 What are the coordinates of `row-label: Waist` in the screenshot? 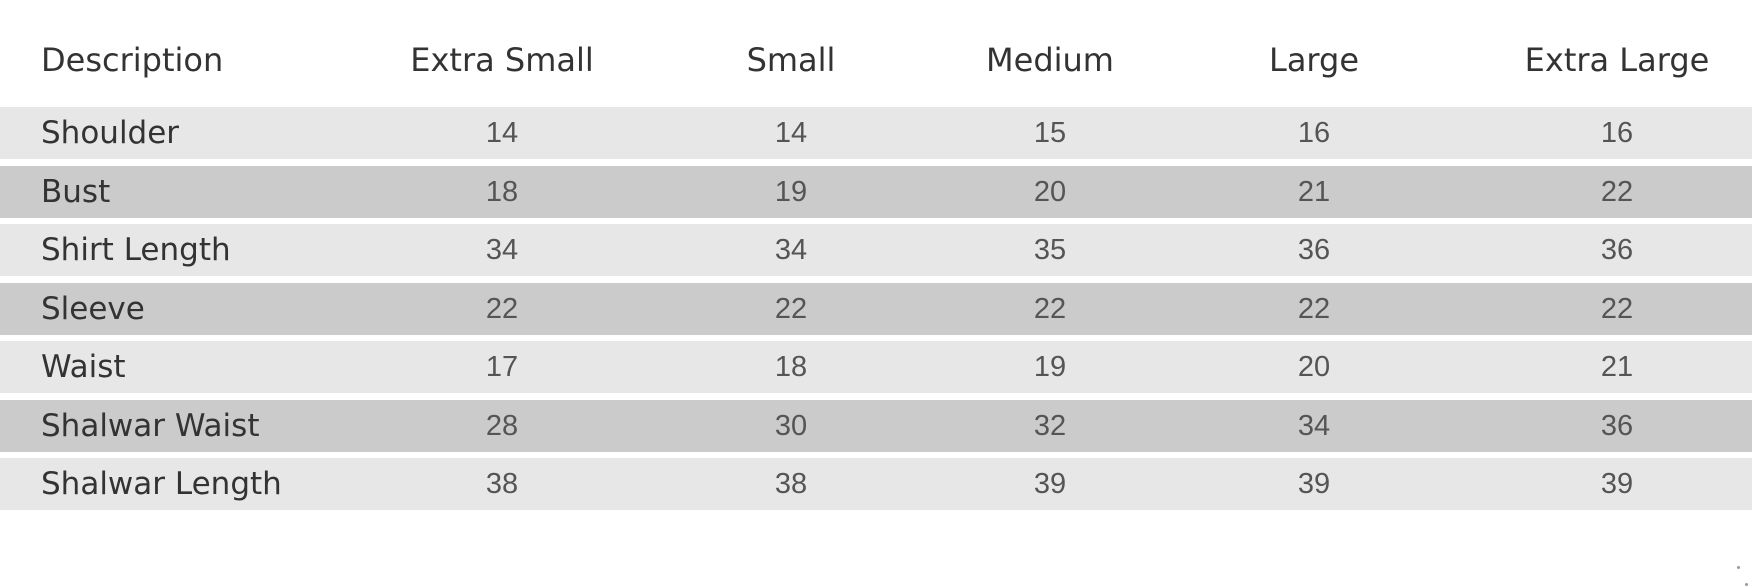 It's located at (83, 367).